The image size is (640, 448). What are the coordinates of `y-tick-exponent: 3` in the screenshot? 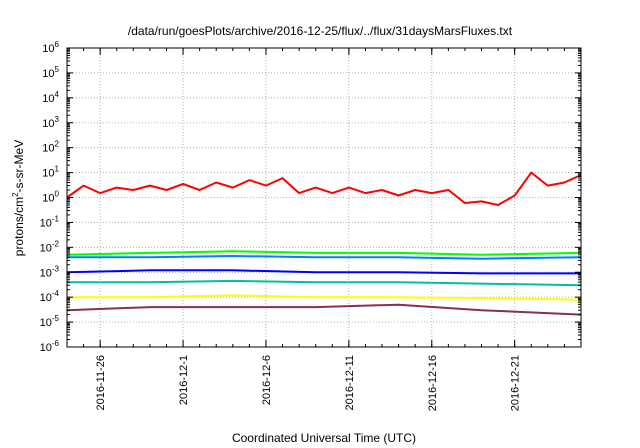 It's located at (57, 119).